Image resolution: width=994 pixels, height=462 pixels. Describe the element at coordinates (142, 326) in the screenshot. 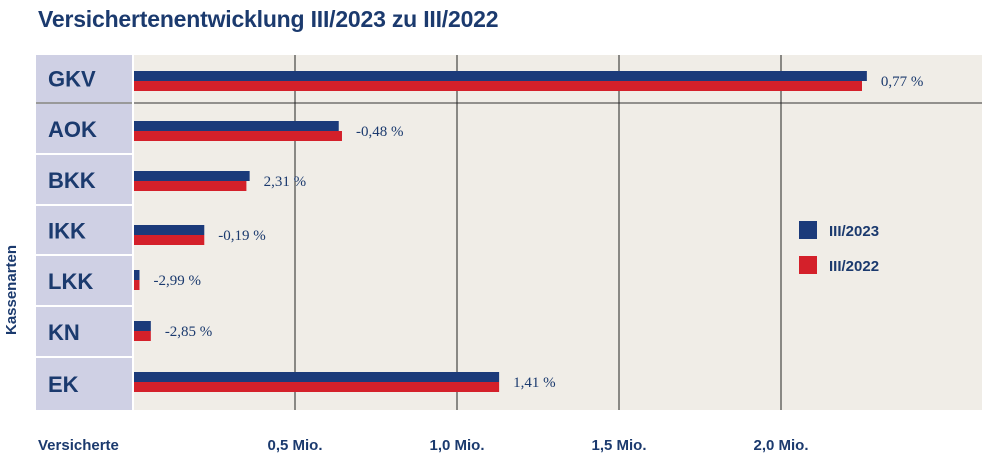

I see `bar-kn-2023` at that location.